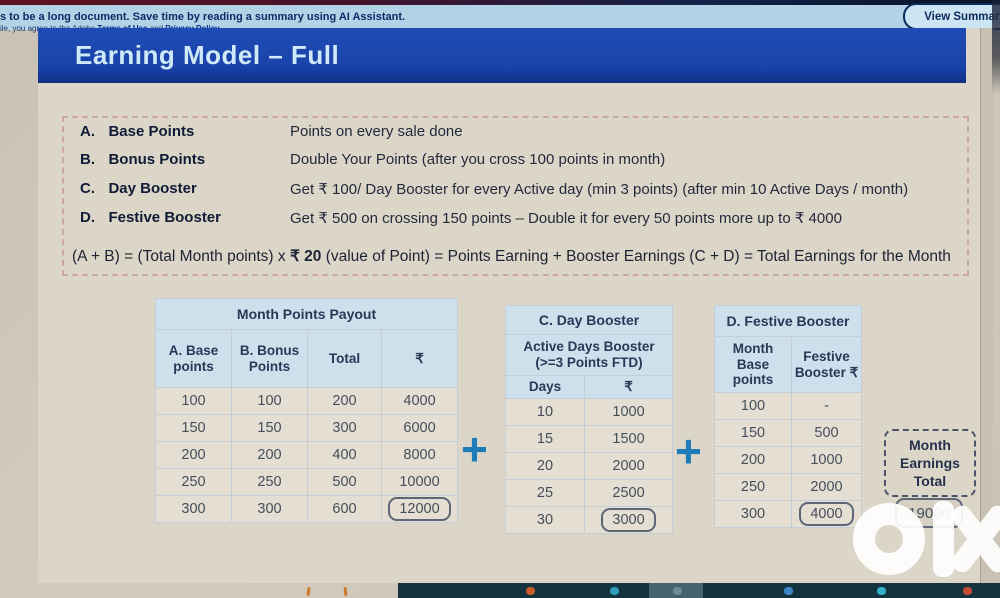  What do you see at coordinates (986, 305) in the screenshot?
I see `scrollbar` at bounding box center [986, 305].